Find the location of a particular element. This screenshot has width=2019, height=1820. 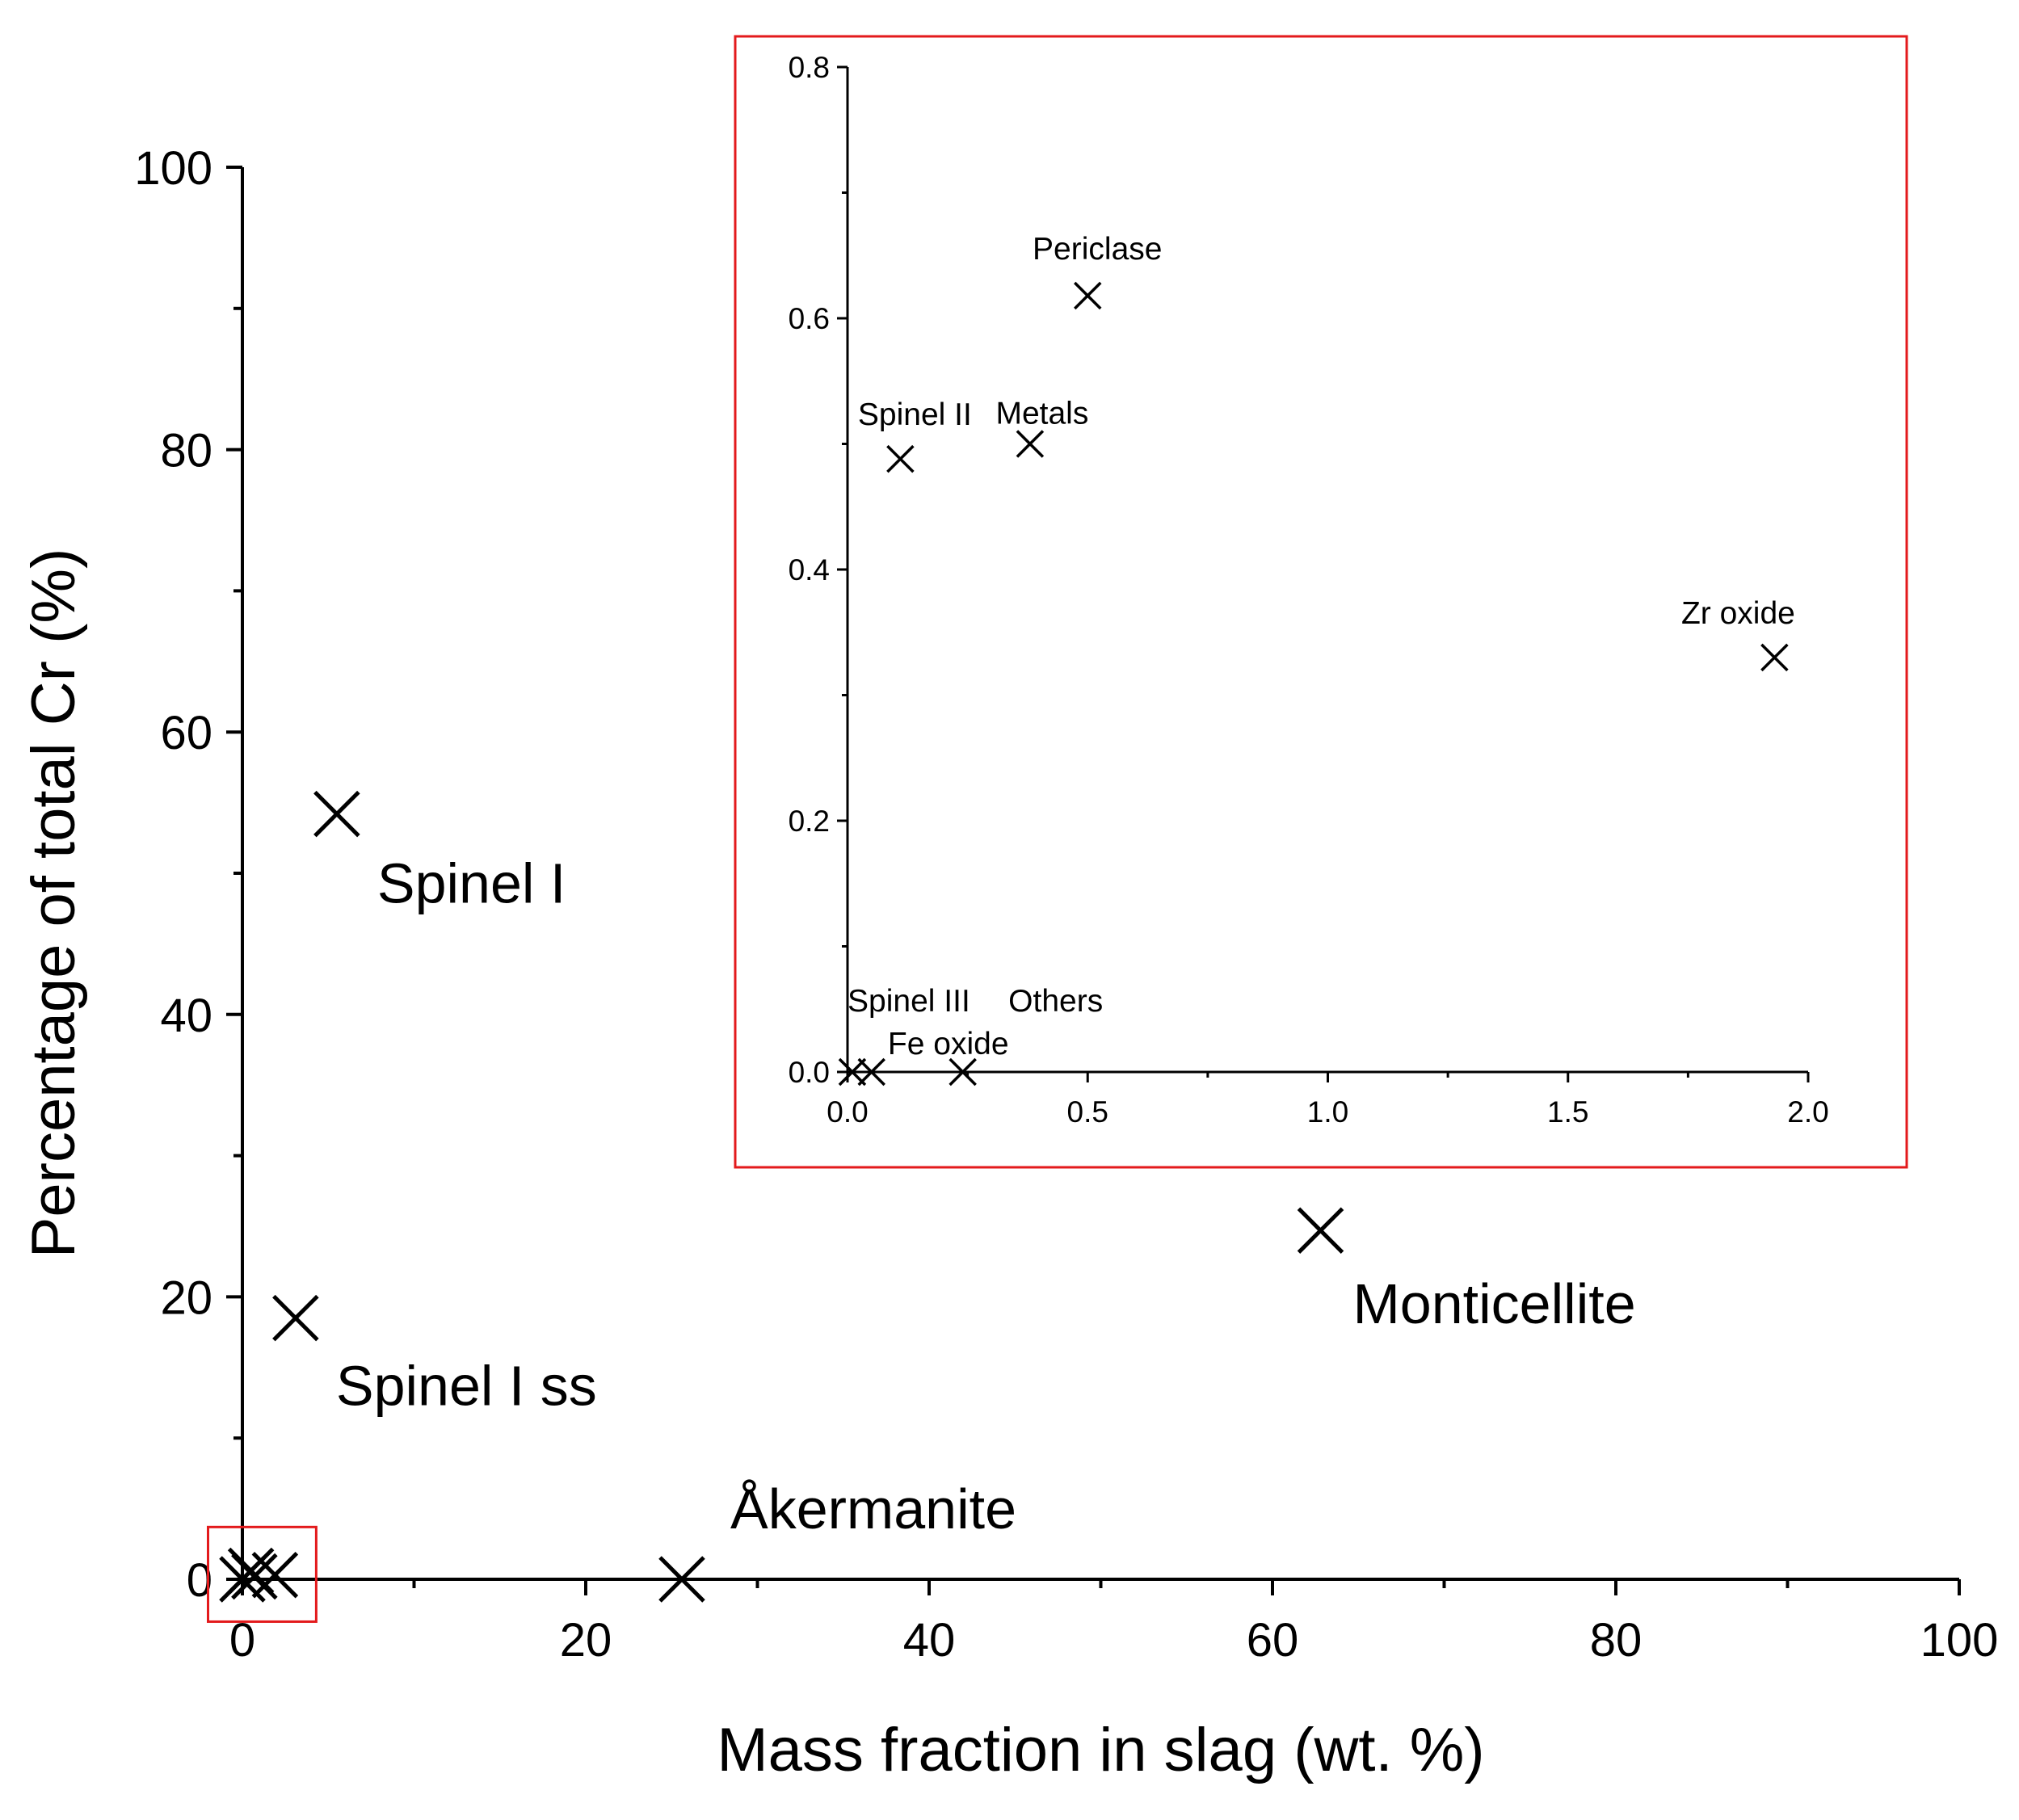

zoom-region-box is located at coordinates (262, 1574).